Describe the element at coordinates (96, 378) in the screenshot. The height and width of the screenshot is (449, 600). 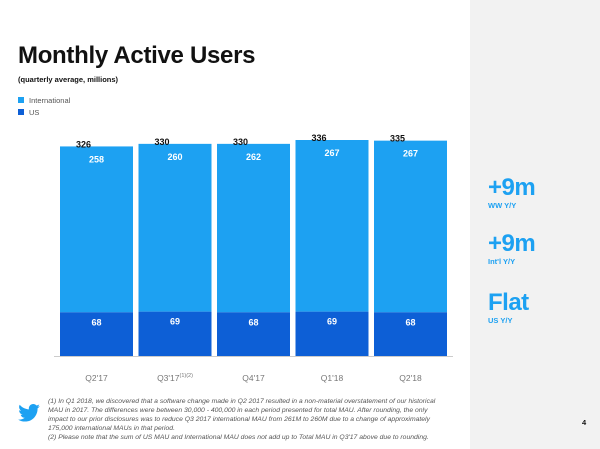
I see `x-tick-label: Q2'17` at that location.